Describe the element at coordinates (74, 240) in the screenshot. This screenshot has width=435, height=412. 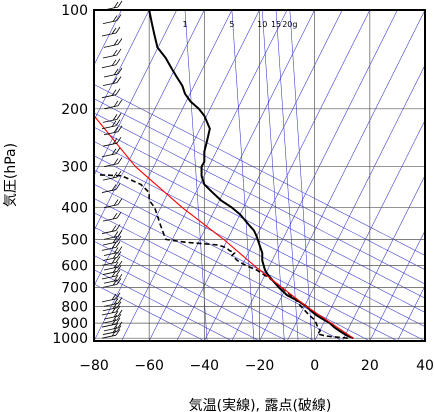
I see `y-tick-label: 500` at that location.